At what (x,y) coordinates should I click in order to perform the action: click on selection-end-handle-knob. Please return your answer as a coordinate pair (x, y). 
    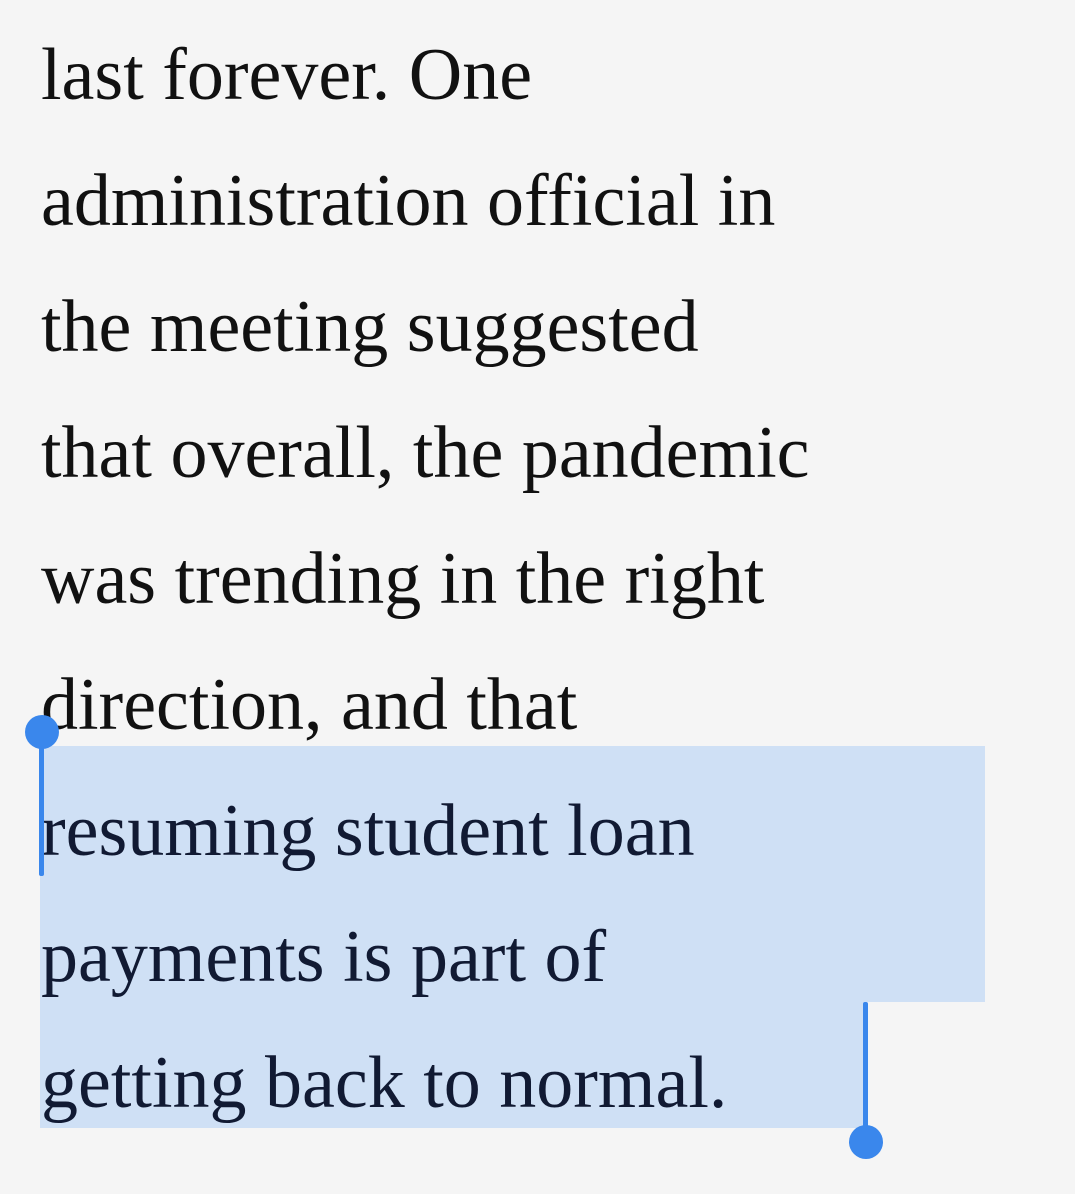
    Looking at the image, I should click on (866, 1142).